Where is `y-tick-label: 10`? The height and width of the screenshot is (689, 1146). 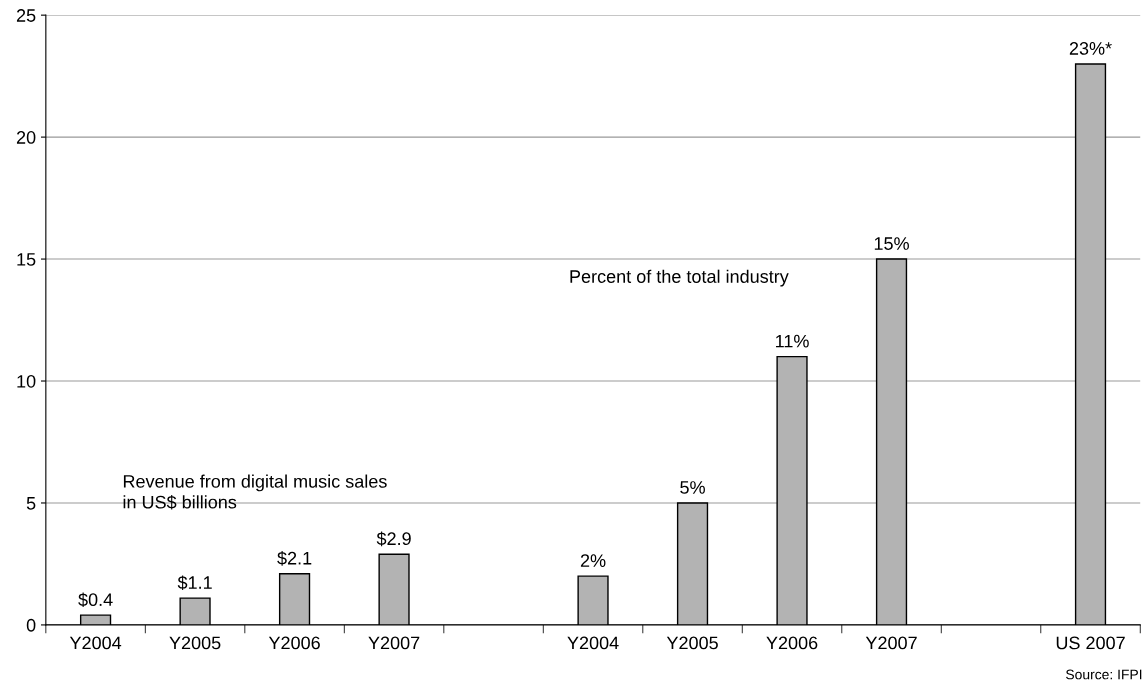
y-tick-label: 10 is located at coordinates (26, 381).